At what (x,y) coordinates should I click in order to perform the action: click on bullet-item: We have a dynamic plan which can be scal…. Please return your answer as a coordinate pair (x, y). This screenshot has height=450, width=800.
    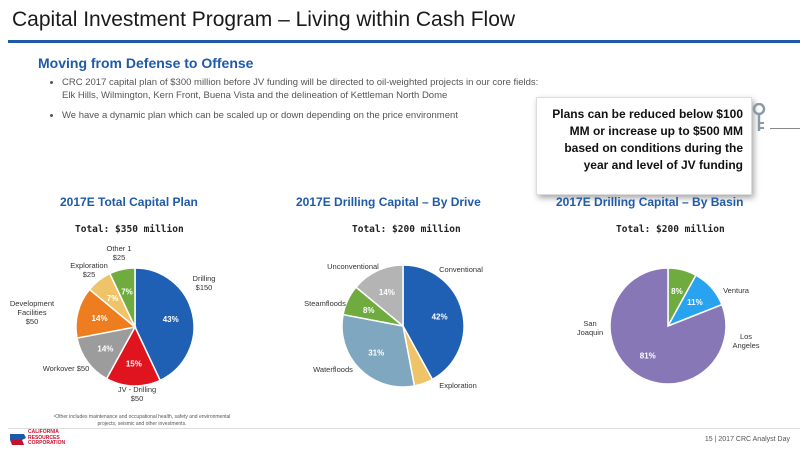
    Looking at the image, I should click on (307, 115).